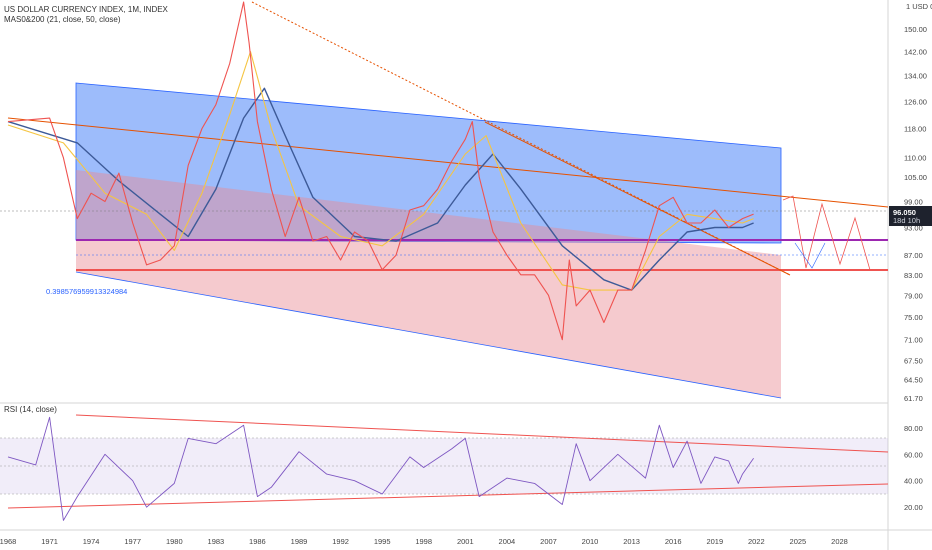 This screenshot has width=932, height=550. Describe the element at coordinates (906, 220) in the screenshot. I see `price-countdown: 18d 10h` at that location.